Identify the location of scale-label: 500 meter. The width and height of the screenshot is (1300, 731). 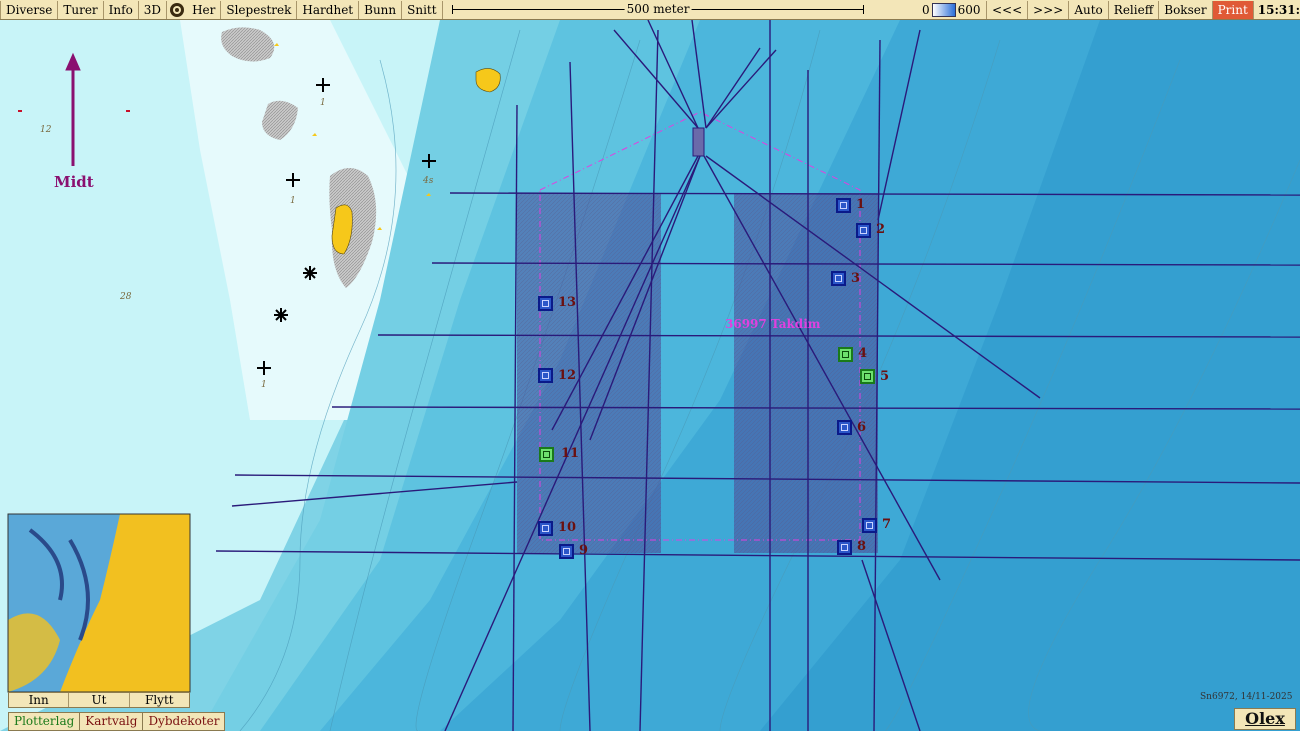
(658, 9).